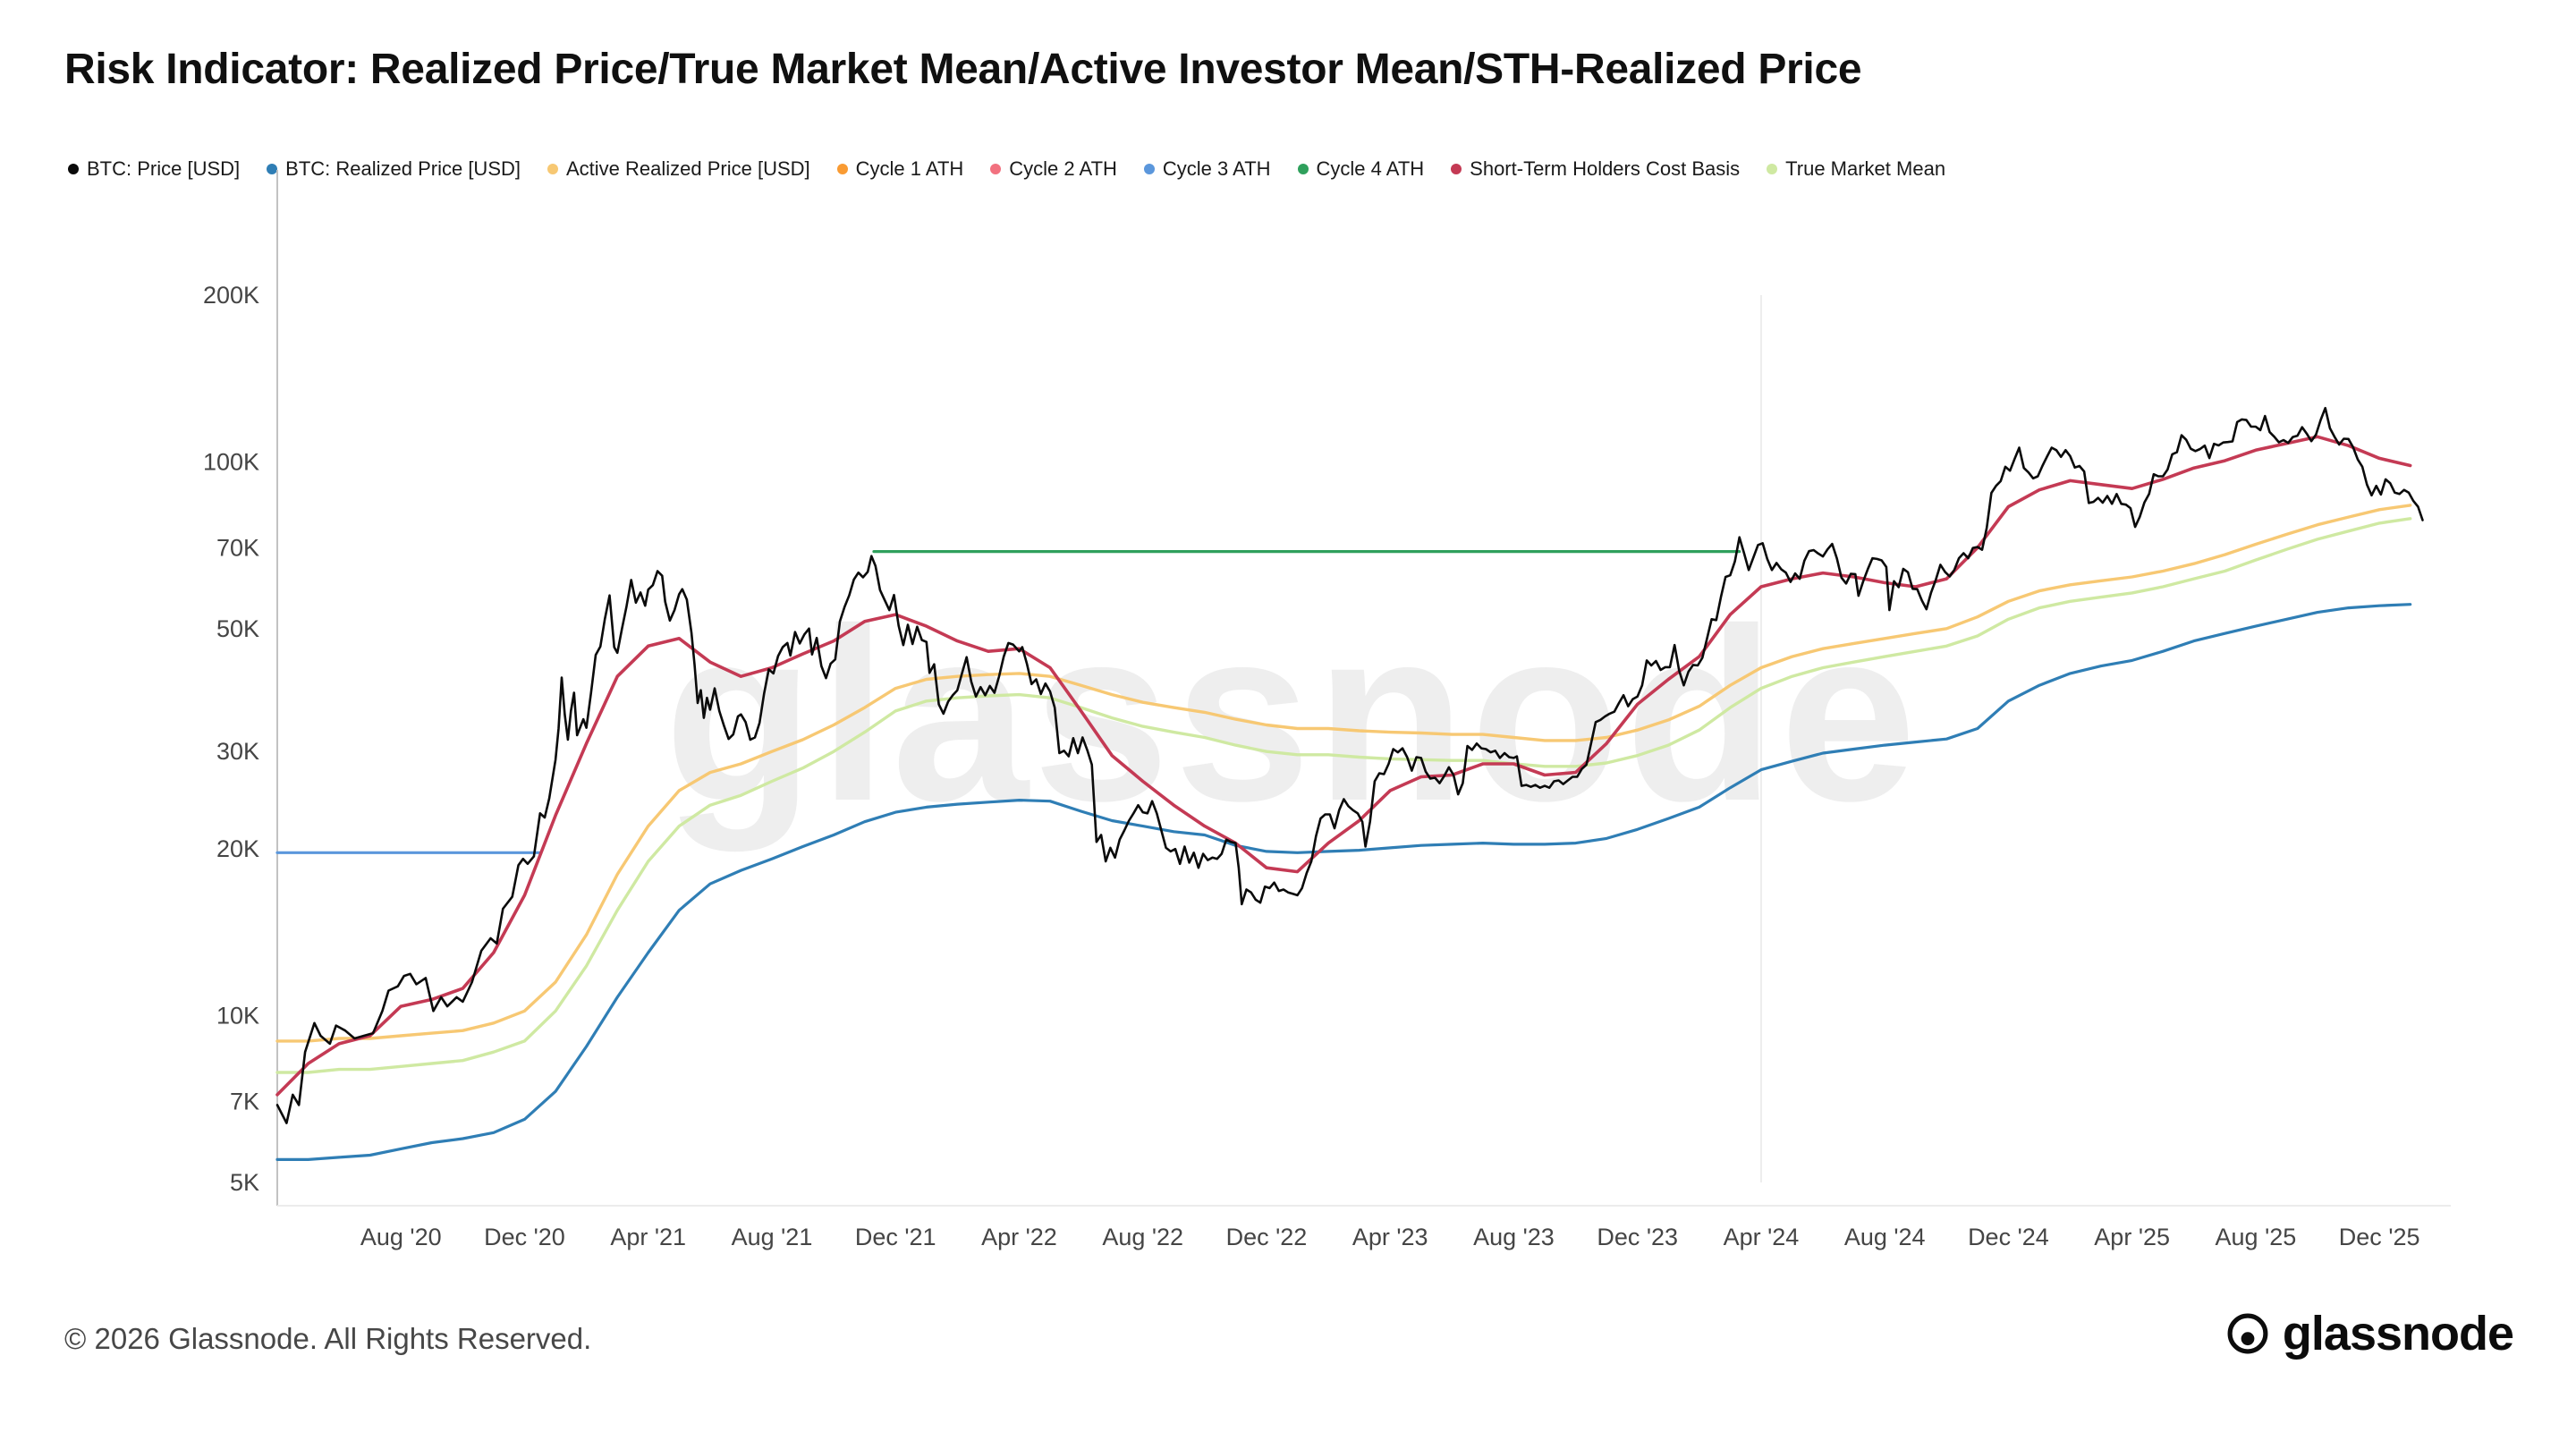  I want to click on glassnode-logo: glassnode, so click(2369, 1333).